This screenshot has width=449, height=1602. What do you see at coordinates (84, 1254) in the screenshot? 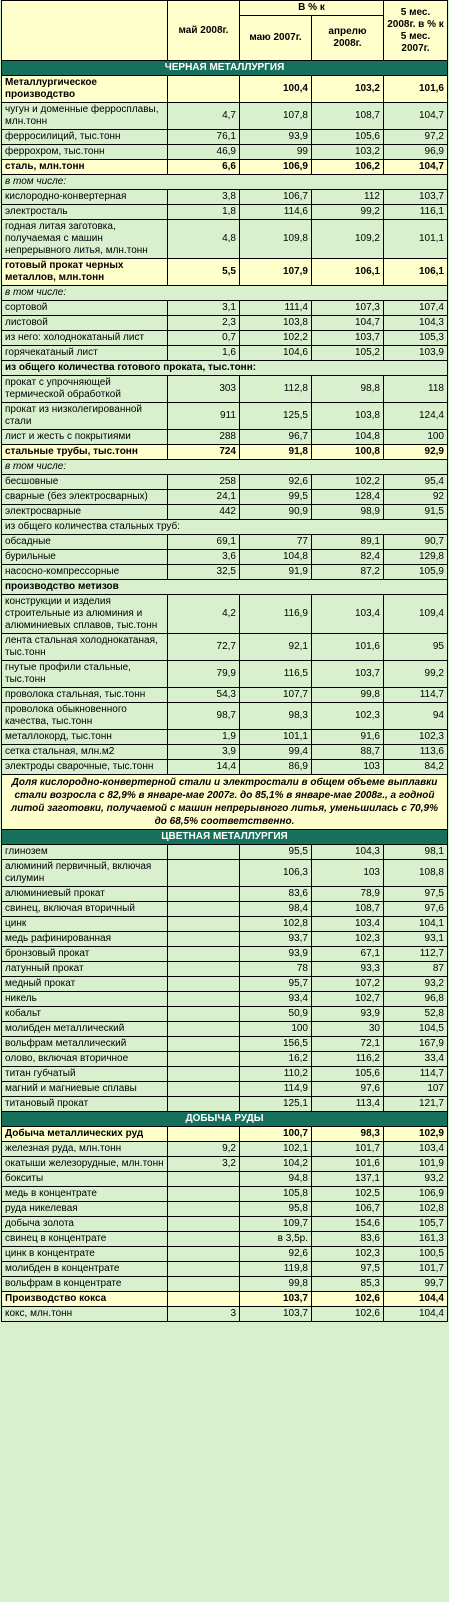
I see `row-label: цинк в концентрате` at bounding box center [84, 1254].